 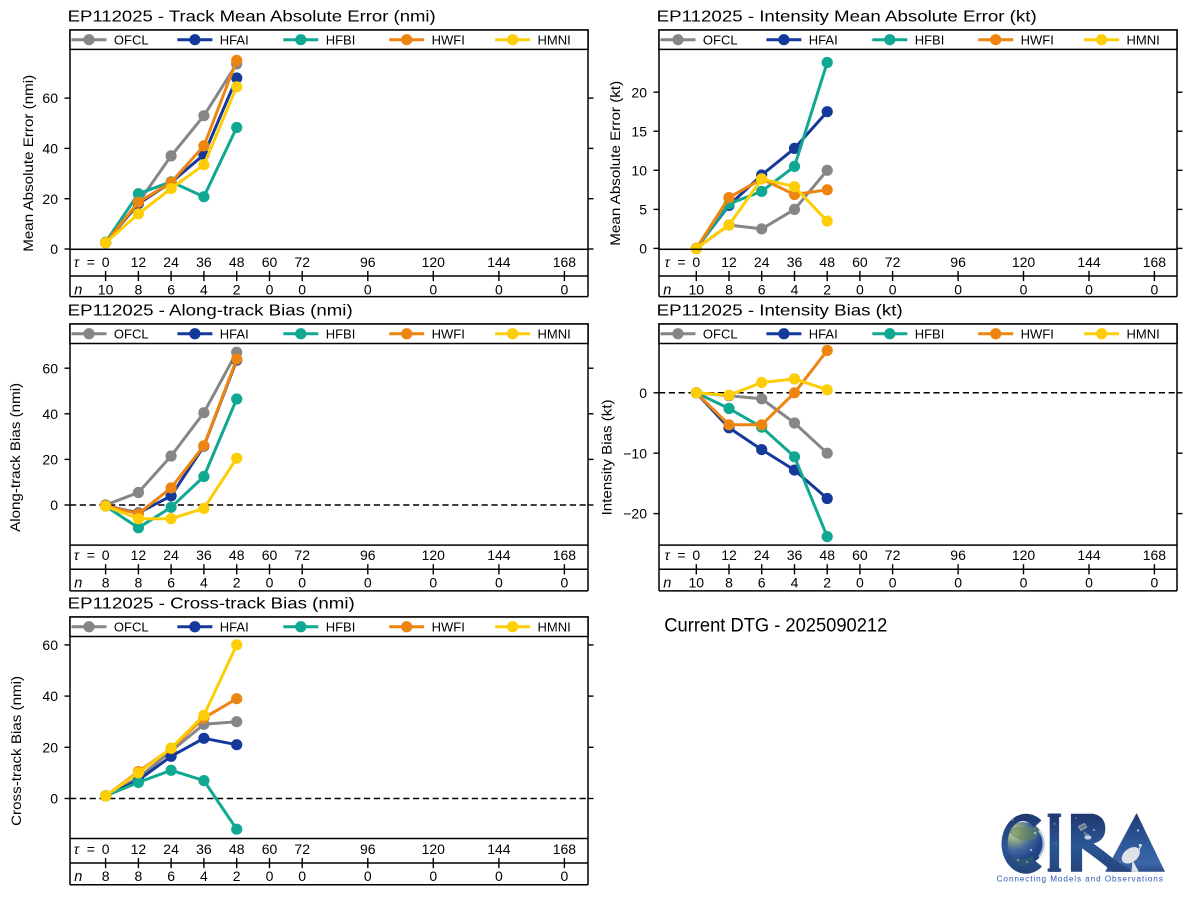 What do you see at coordinates (16, 751) in the screenshot?
I see `svg-text: Cross-track Bias (nmi)` at bounding box center [16, 751].